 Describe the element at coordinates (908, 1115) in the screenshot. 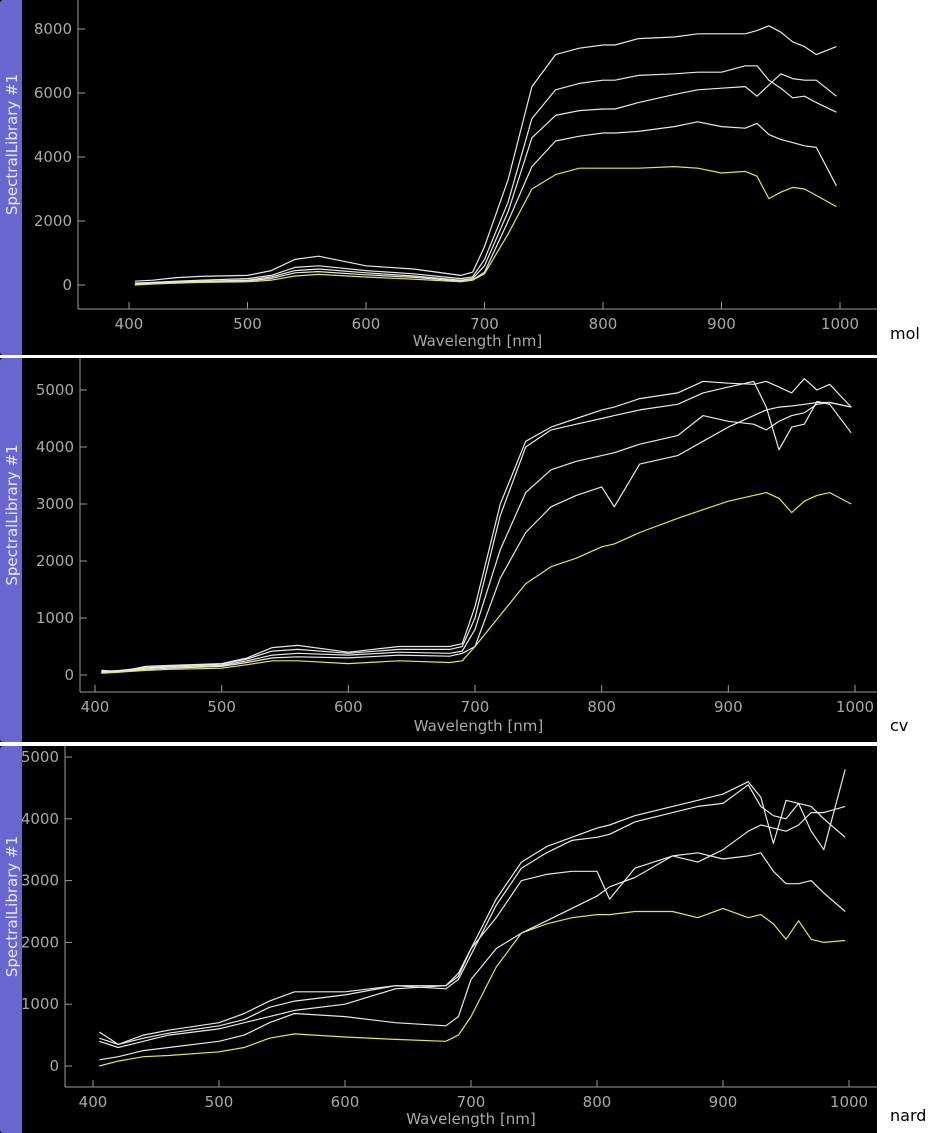

I see `chart-label-nard: nard` at that location.